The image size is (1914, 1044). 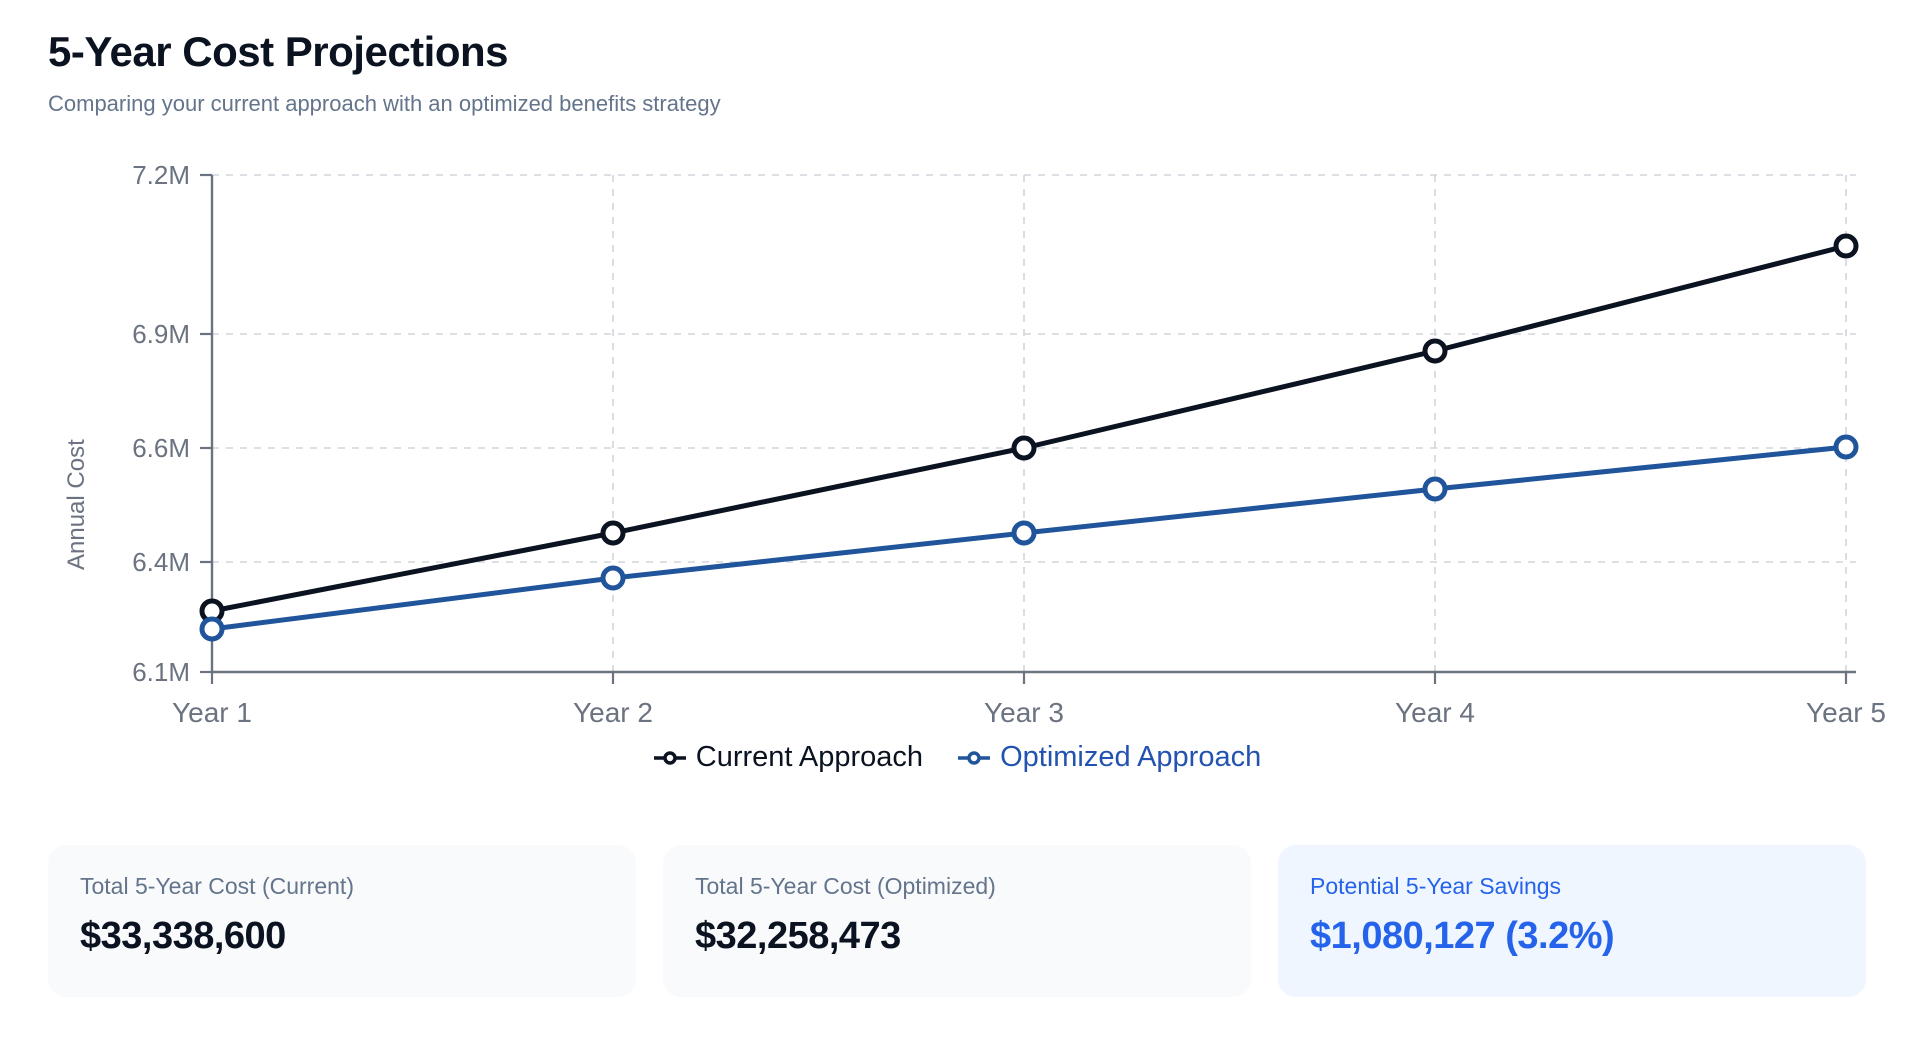 I want to click on y-axis: 7.2M 6.9M 6.6M 6.4M 6.1M, so click(x=173, y=423).